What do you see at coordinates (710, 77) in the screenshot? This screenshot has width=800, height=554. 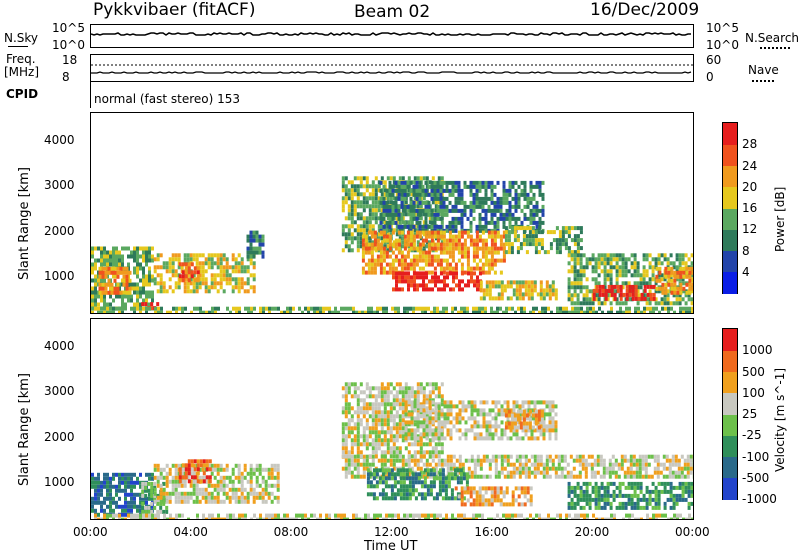 I see `freq-right-tick-bottom: 0` at bounding box center [710, 77].